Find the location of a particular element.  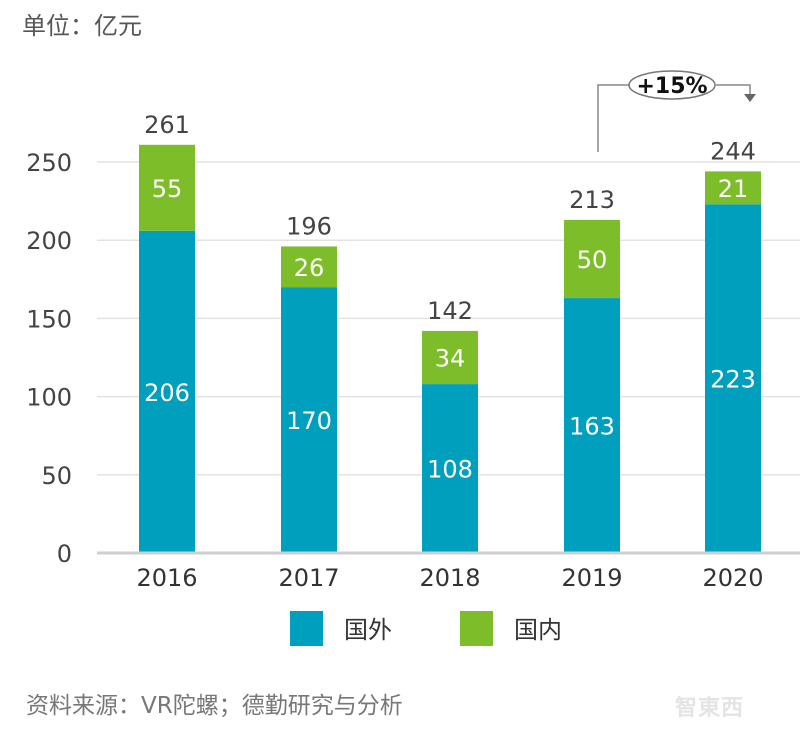

data-label: 26 is located at coordinates (309, 268).